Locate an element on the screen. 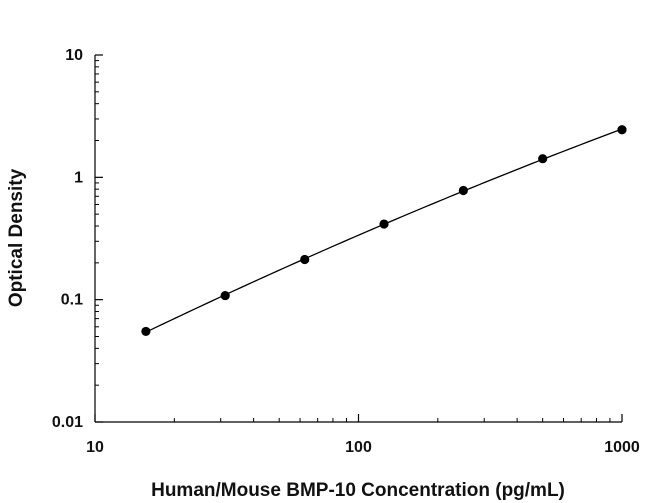 This screenshot has width=650, height=503. y-tick-label: 0.1 is located at coordinates (72, 300).